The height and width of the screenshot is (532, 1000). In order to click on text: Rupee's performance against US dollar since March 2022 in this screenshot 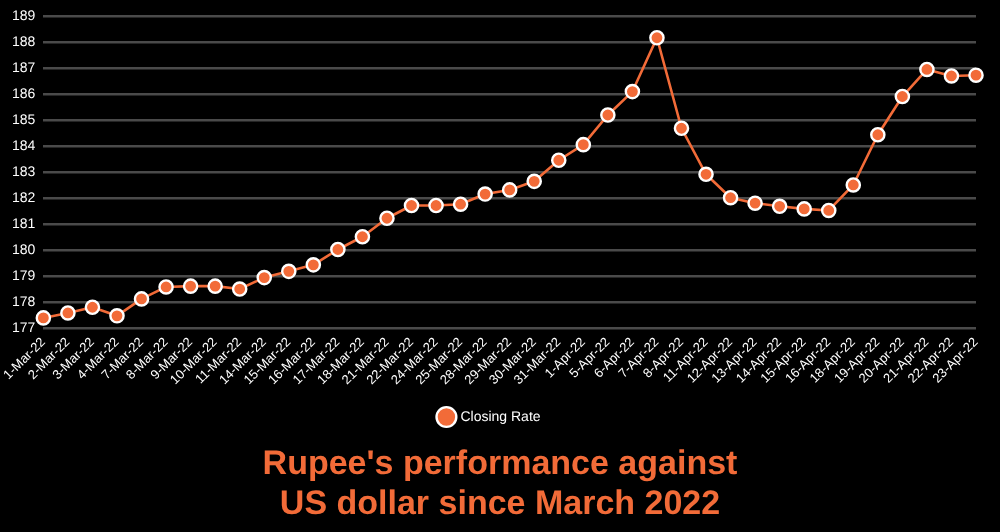, I will do `click(500, 484)`.